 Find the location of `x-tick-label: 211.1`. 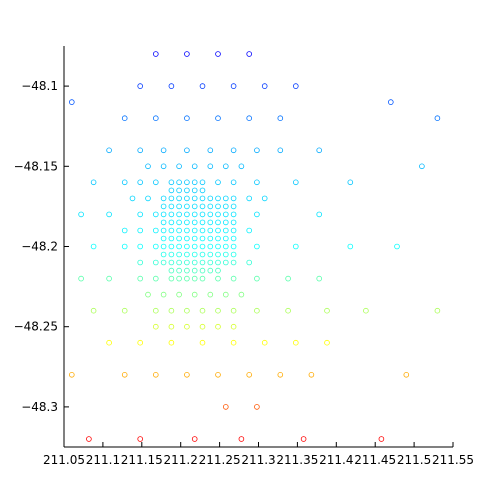

x-tick-label: 211.1 is located at coordinates (103, 460).